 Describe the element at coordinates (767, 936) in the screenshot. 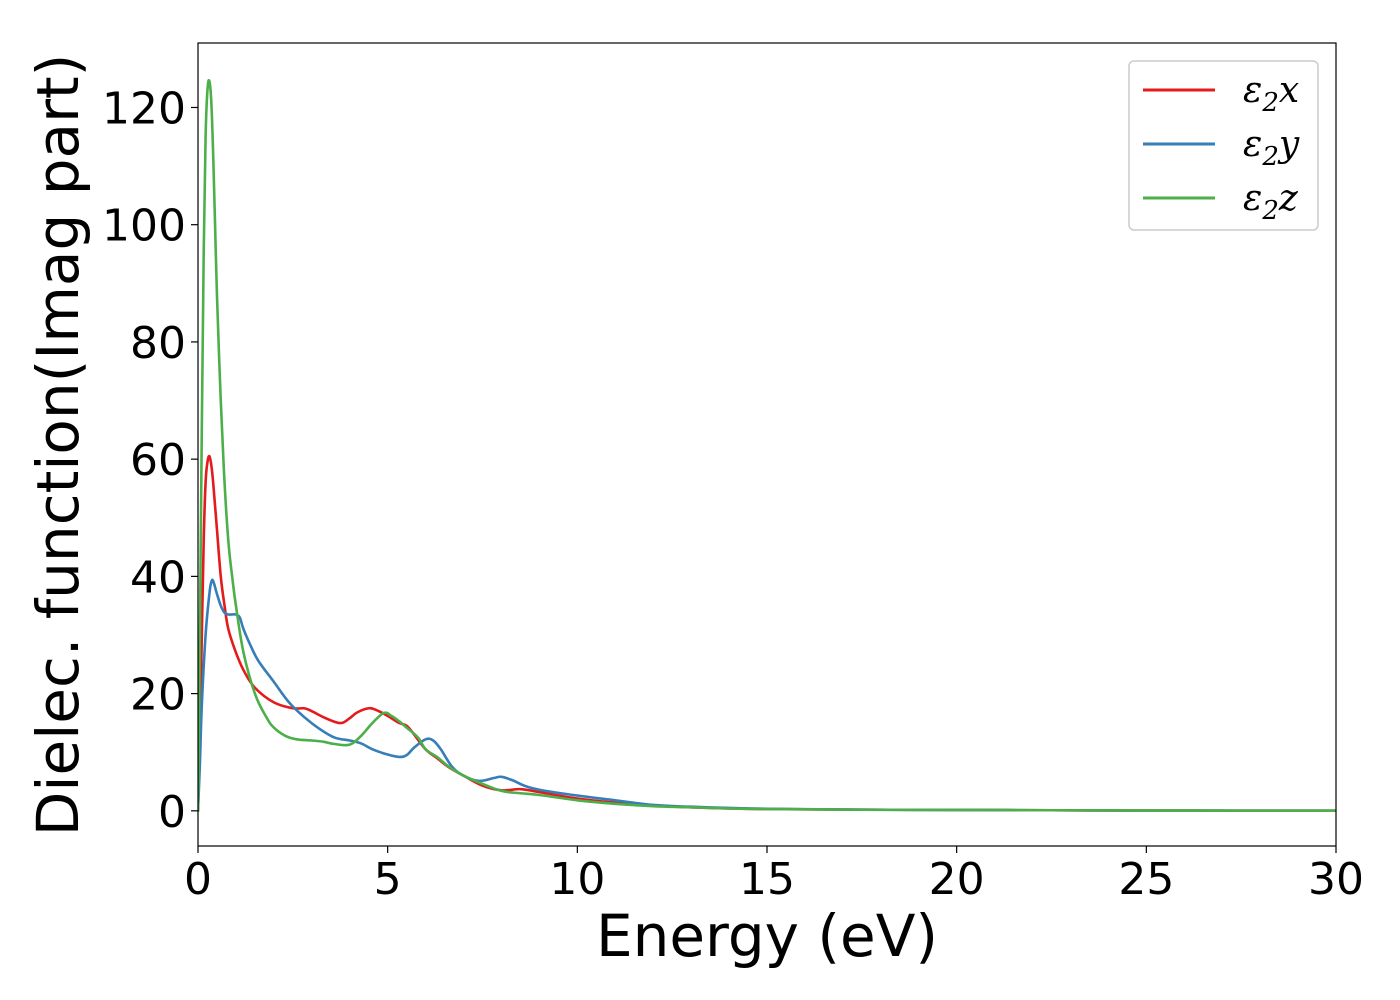

I see `x-axis-label: Energy (eV)` at that location.